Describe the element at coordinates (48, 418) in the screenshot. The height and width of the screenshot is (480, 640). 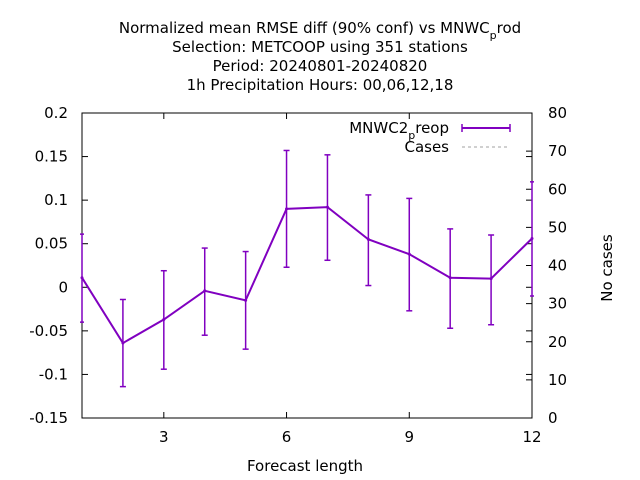
I see `y-tick-label: -0.15` at that location.